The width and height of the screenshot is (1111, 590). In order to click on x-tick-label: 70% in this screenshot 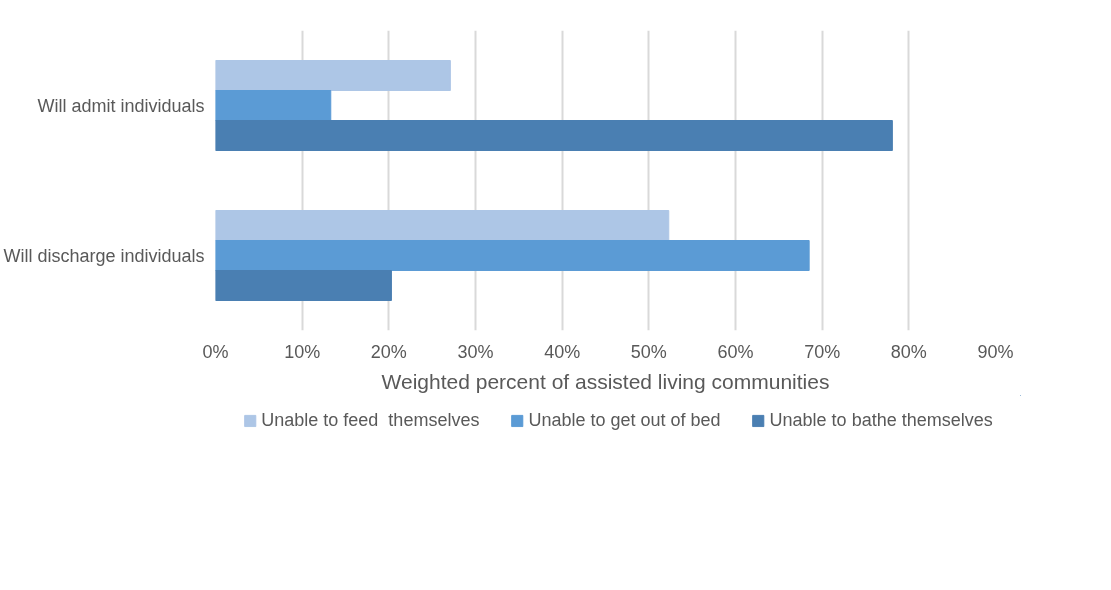, I will do `click(822, 351)`.